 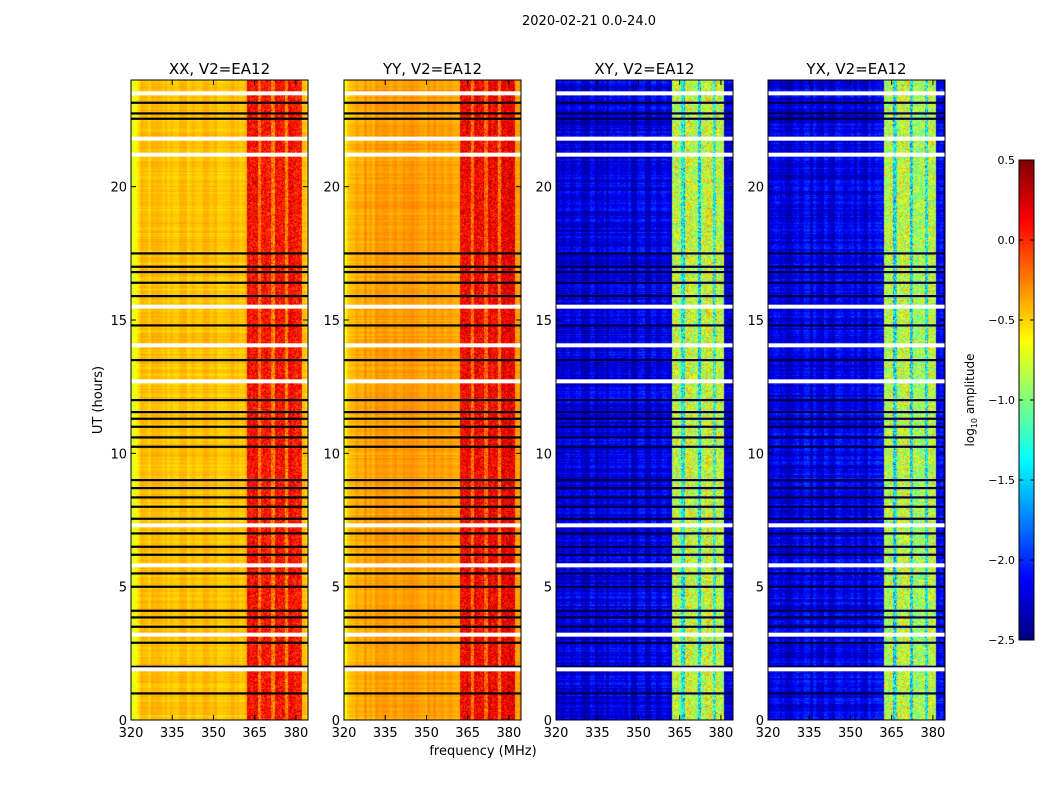 I want to click on y-tick-label: 0, so click(x=548, y=721).